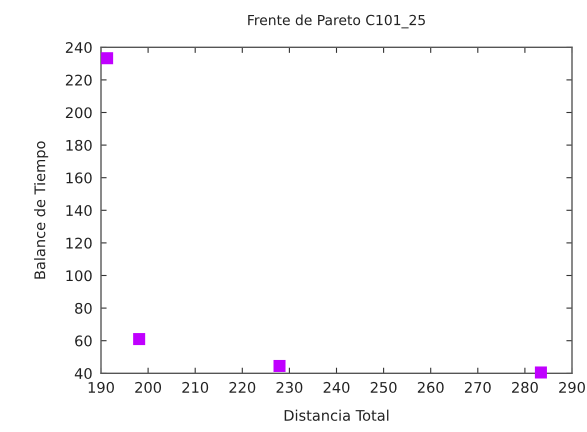  I want to click on y-tick-label: 140, so click(79, 210).